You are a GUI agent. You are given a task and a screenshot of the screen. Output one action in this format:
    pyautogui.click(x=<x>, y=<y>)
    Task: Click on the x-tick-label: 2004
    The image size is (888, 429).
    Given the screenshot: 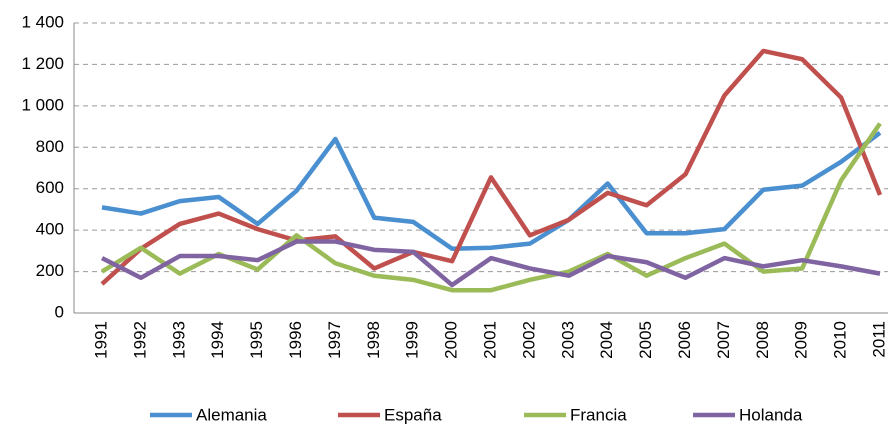 What is the action you would take?
    pyautogui.click(x=606, y=340)
    